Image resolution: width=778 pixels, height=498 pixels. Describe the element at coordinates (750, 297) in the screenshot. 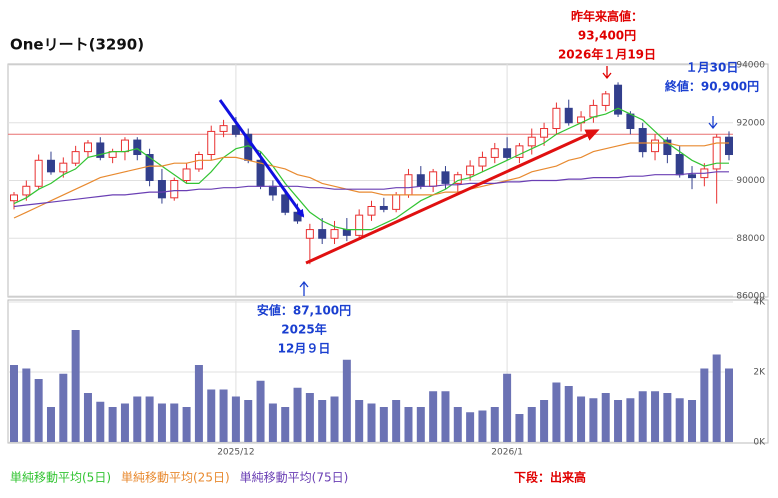

I see `y-tick-label: 86000` at that location.